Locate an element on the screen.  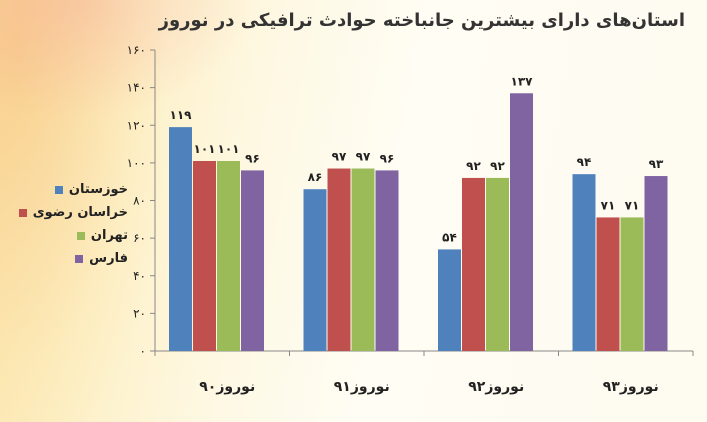
legend-item-khuzestan: خوزستان is located at coordinates (68, 189).